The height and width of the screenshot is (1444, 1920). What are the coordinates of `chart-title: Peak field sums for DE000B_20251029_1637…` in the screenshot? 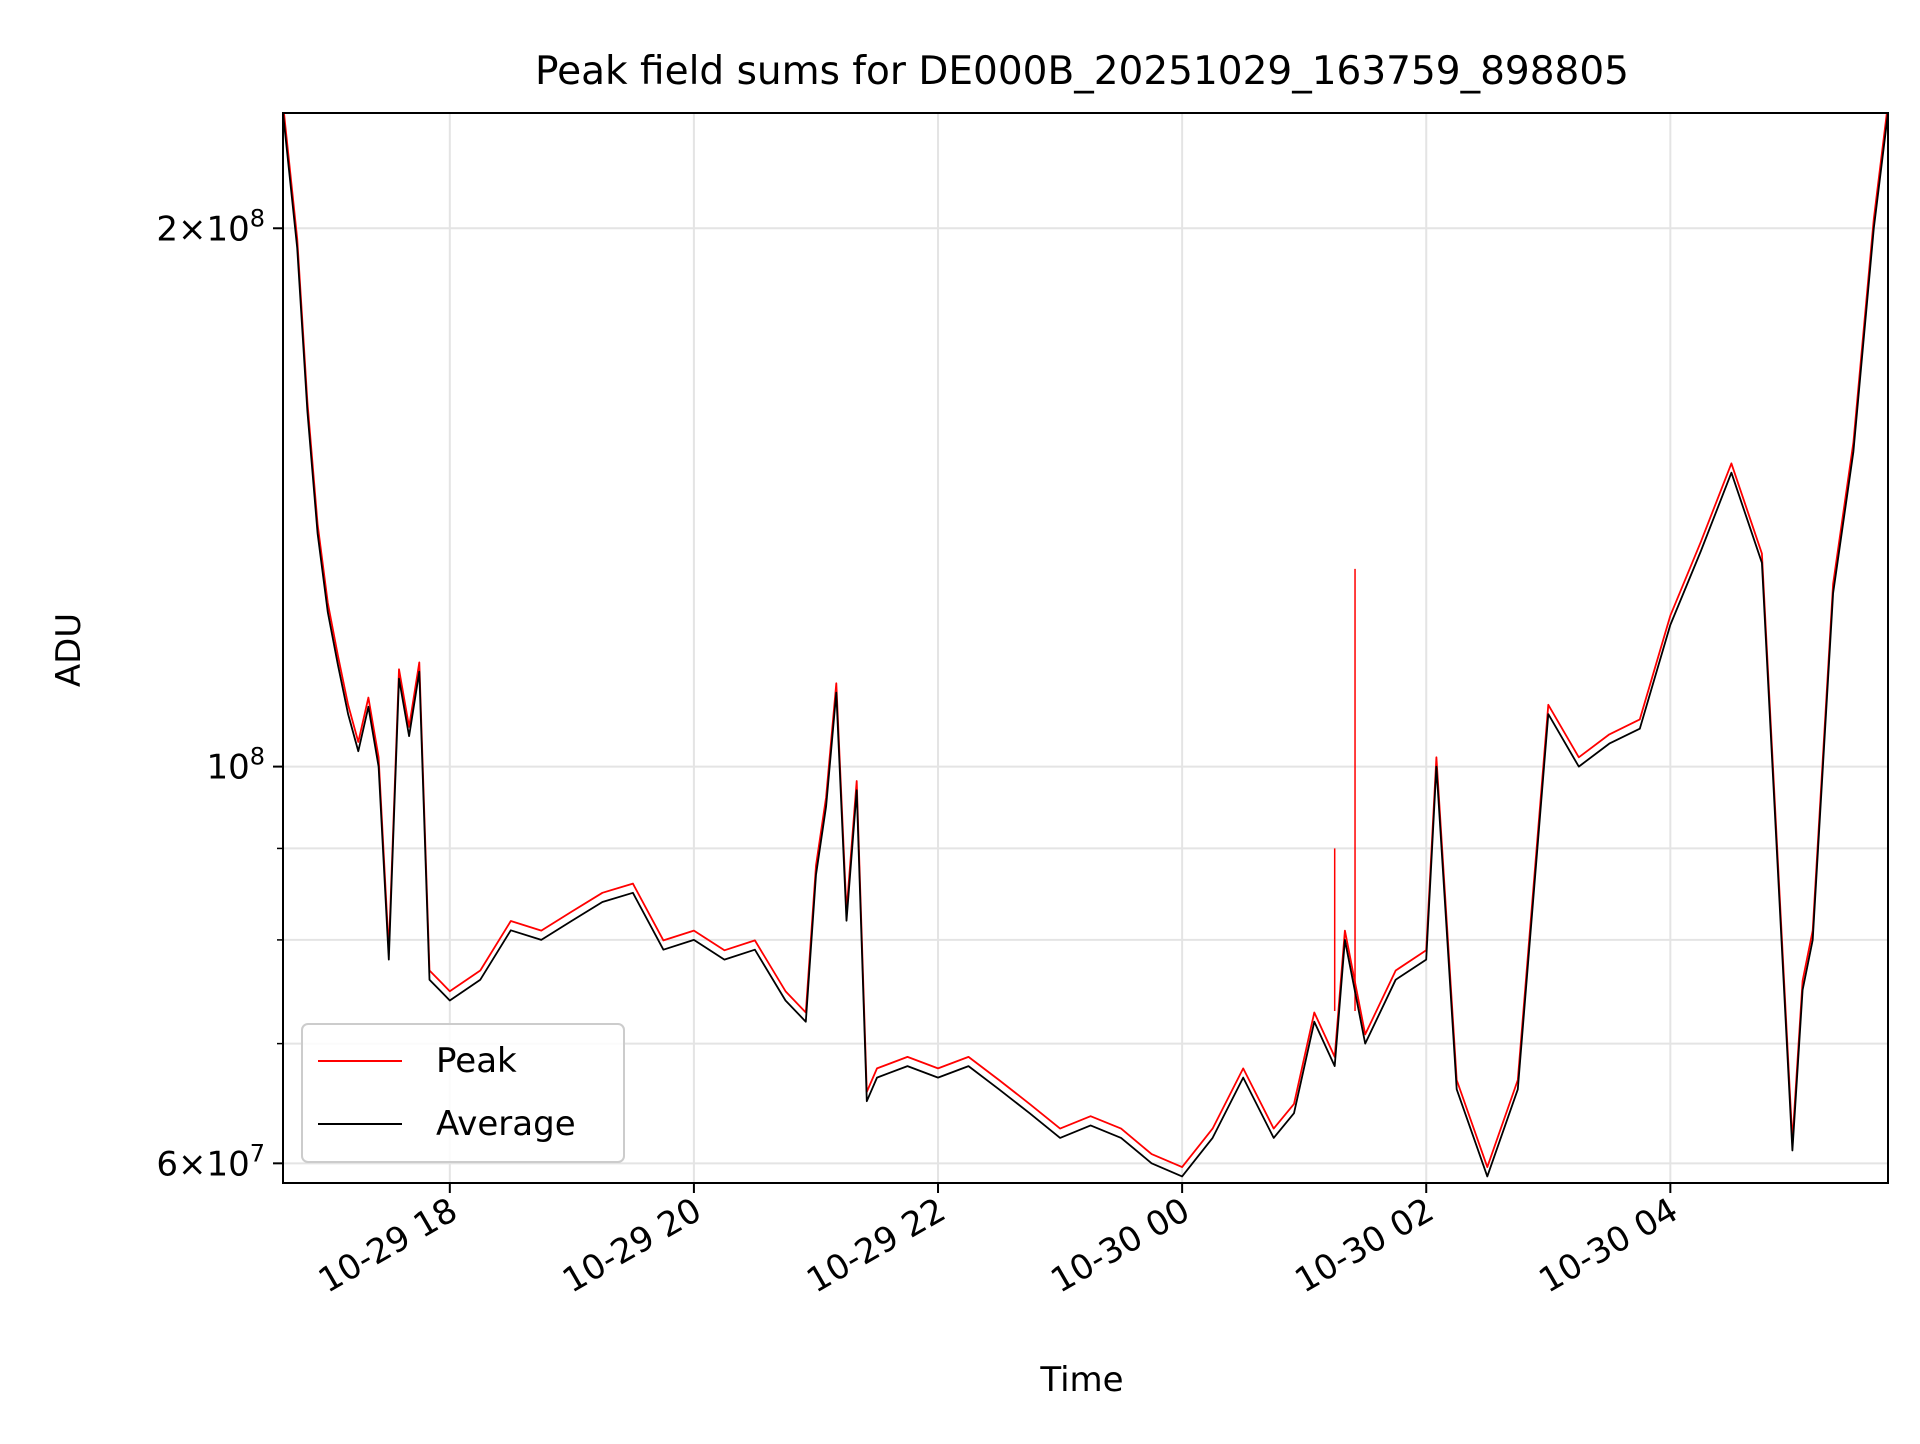 It's located at (1082, 71).